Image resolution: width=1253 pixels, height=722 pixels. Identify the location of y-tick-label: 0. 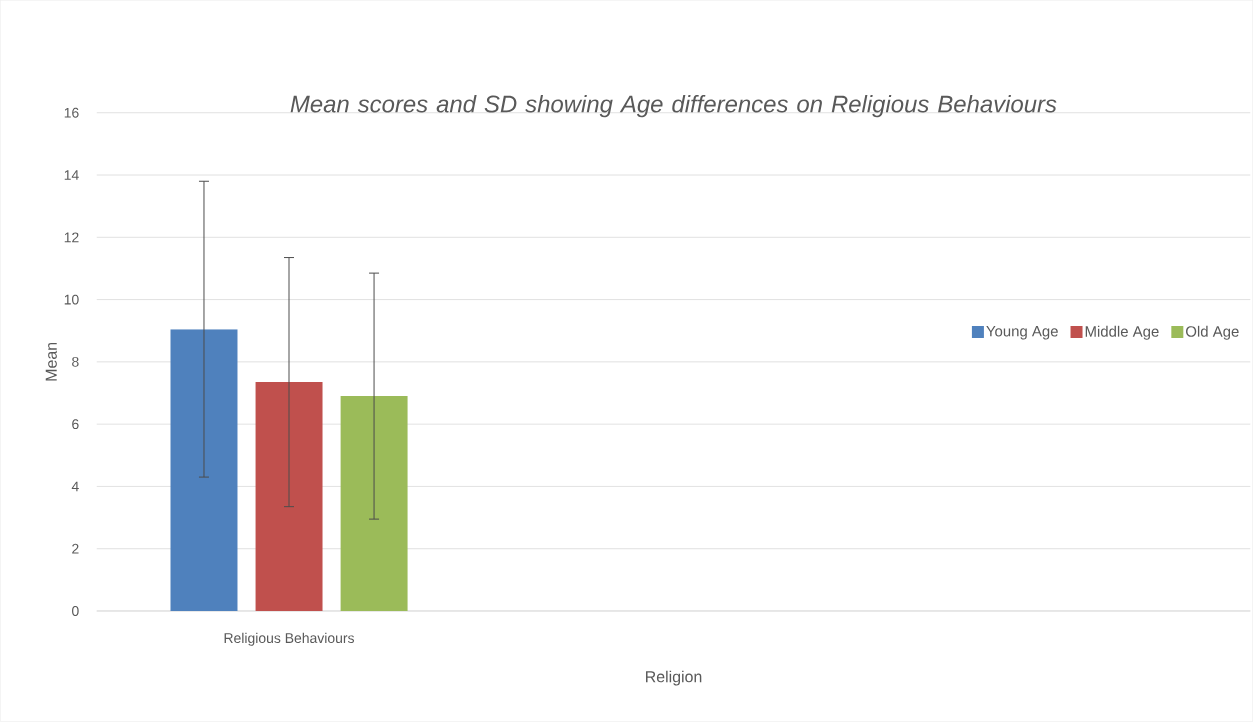
(75, 611).